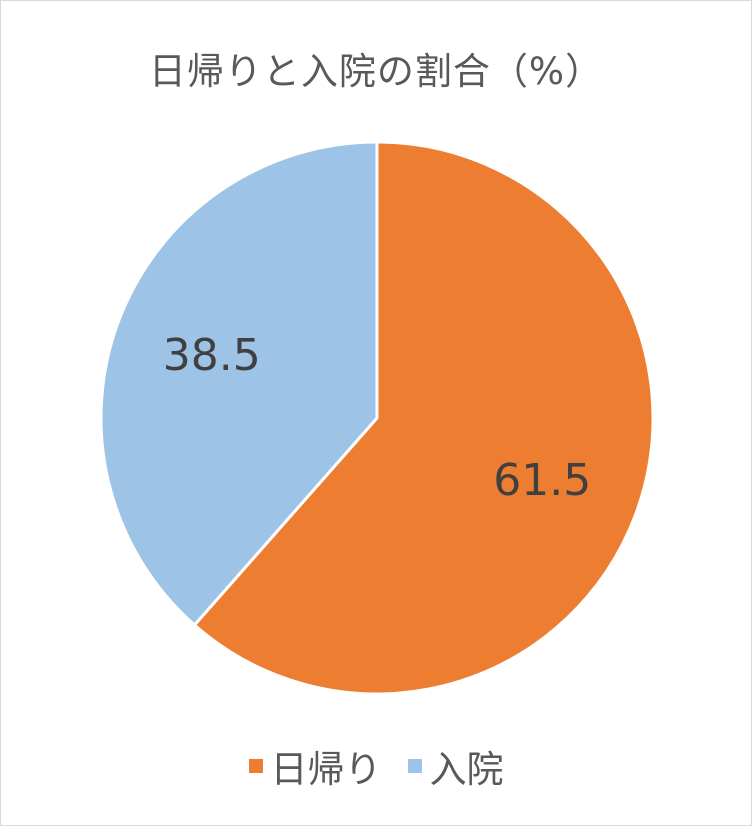 This screenshot has width=752, height=827. What do you see at coordinates (212, 355) in the screenshot?
I see `data-label-inpatient: 38.5` at bounding box center [212, 355].